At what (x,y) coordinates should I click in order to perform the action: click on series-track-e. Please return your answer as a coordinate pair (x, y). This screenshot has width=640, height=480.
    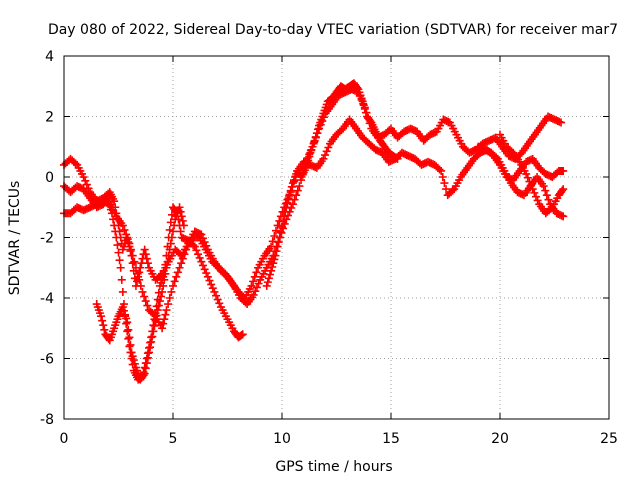
    Looking at the image, I should click on (332, 184).